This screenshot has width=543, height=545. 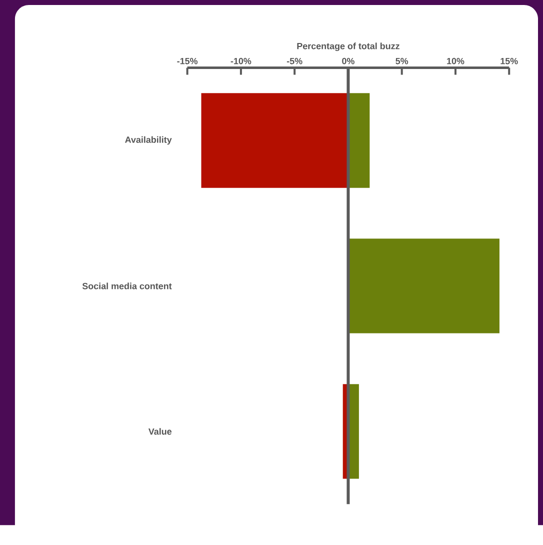 I want to click on x-axis-title: Percentage of total buzz, so click(x=348, y=47).